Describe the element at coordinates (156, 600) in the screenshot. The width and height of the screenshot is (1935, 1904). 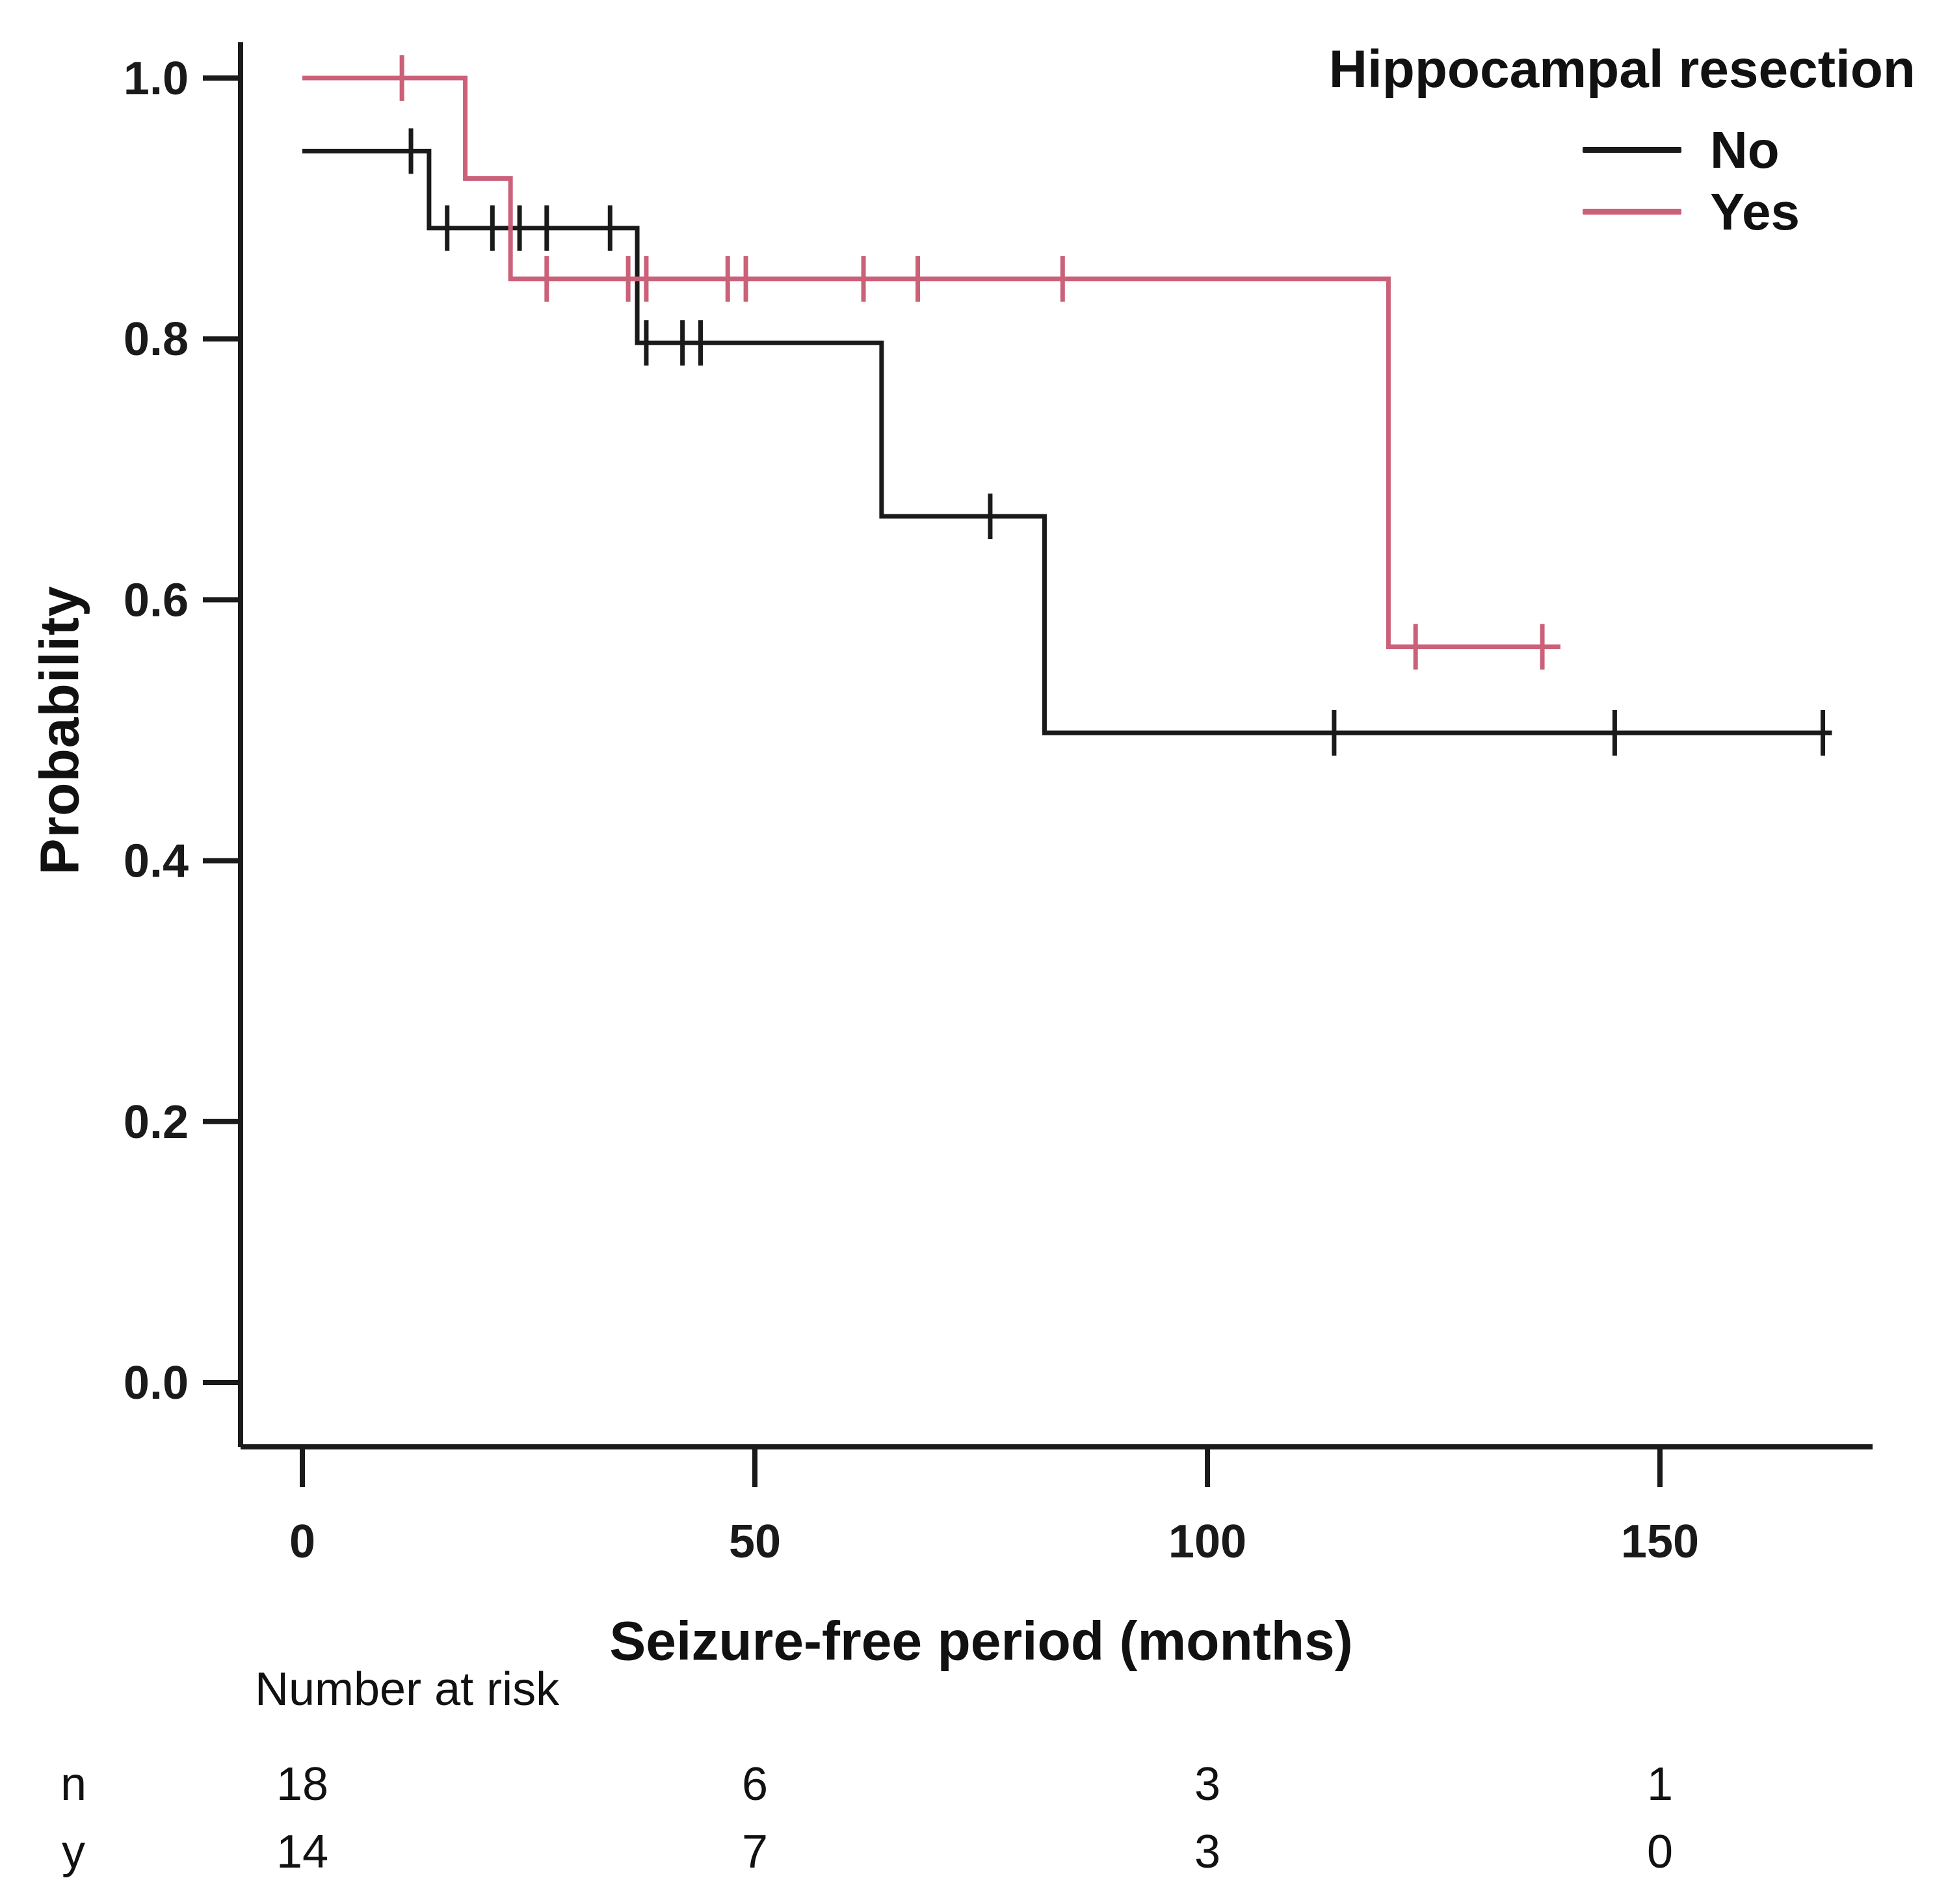
I see `y-tick-label: 0.6` at that location.